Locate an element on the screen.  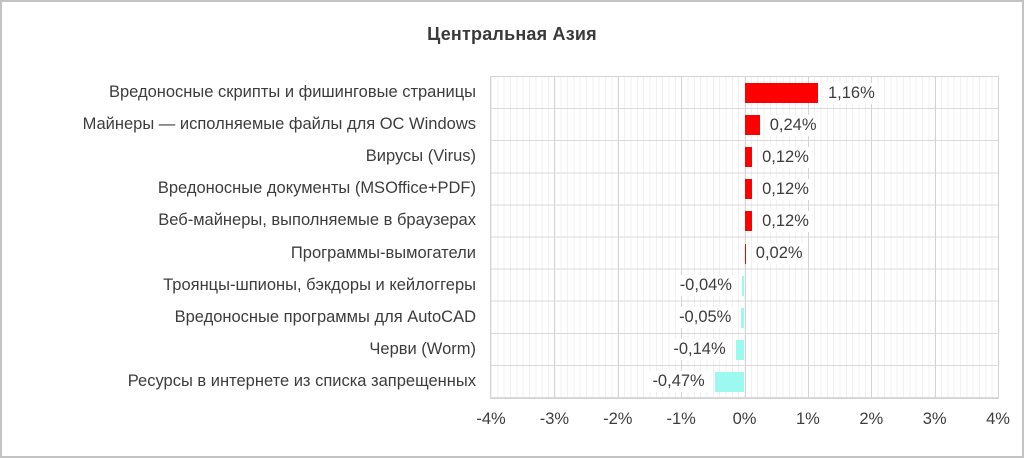
category-label: Программы-вымогатели is located at coordinates (383, 252).